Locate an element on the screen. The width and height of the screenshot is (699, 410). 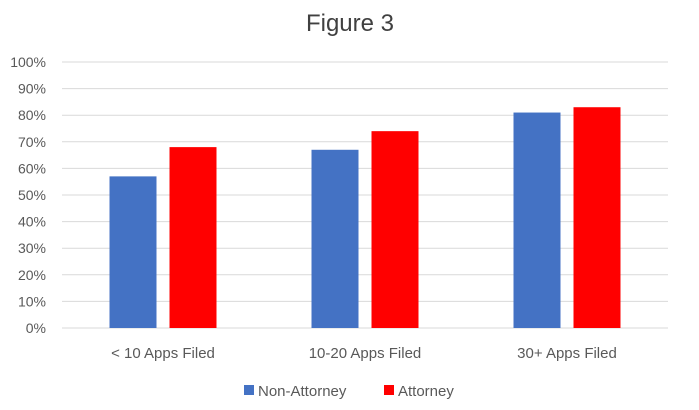
x-category-label: 30+ Apps Filed is located at coordinates (567, 353).